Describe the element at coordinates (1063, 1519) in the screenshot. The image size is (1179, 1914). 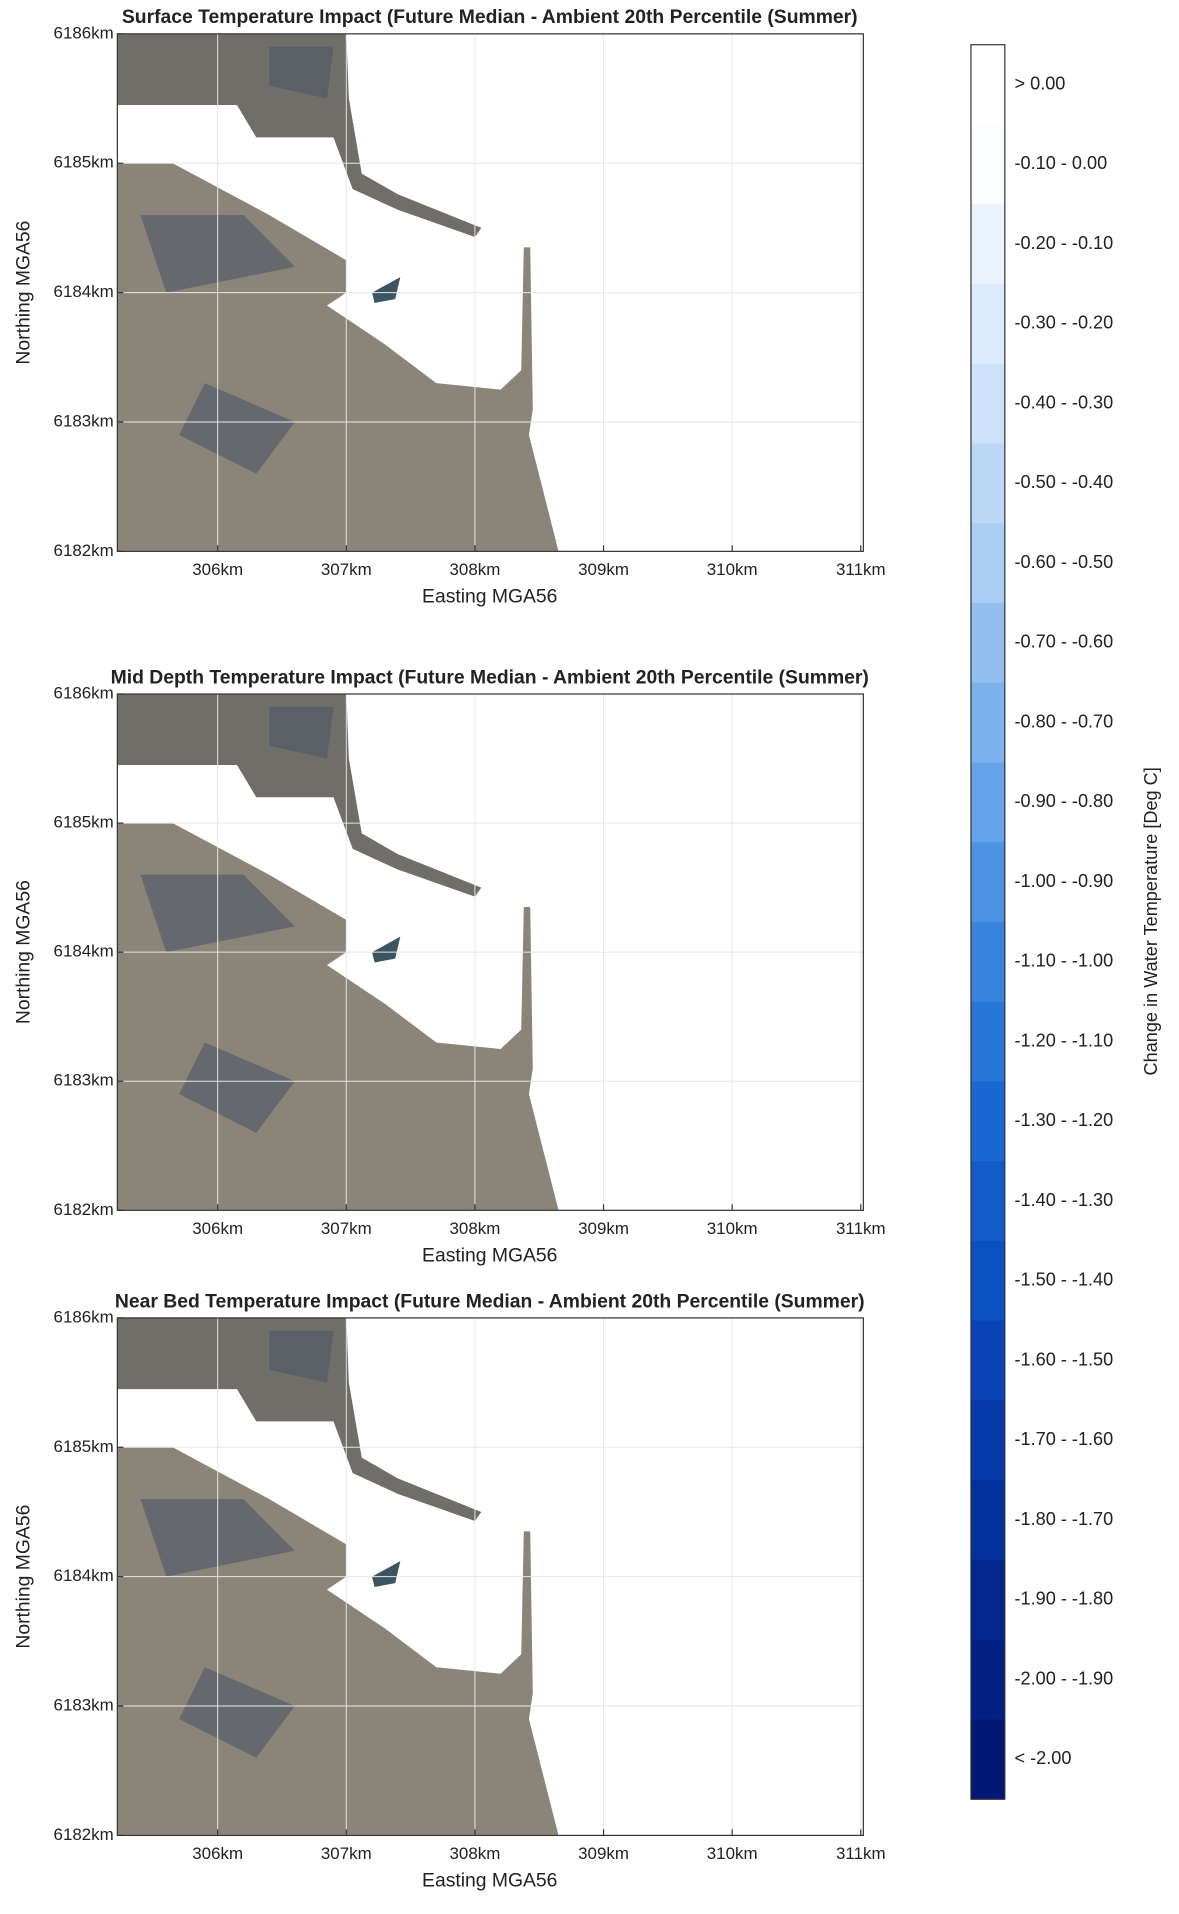
I see `colorbar-label: -1.80 - -1.70` at that location.